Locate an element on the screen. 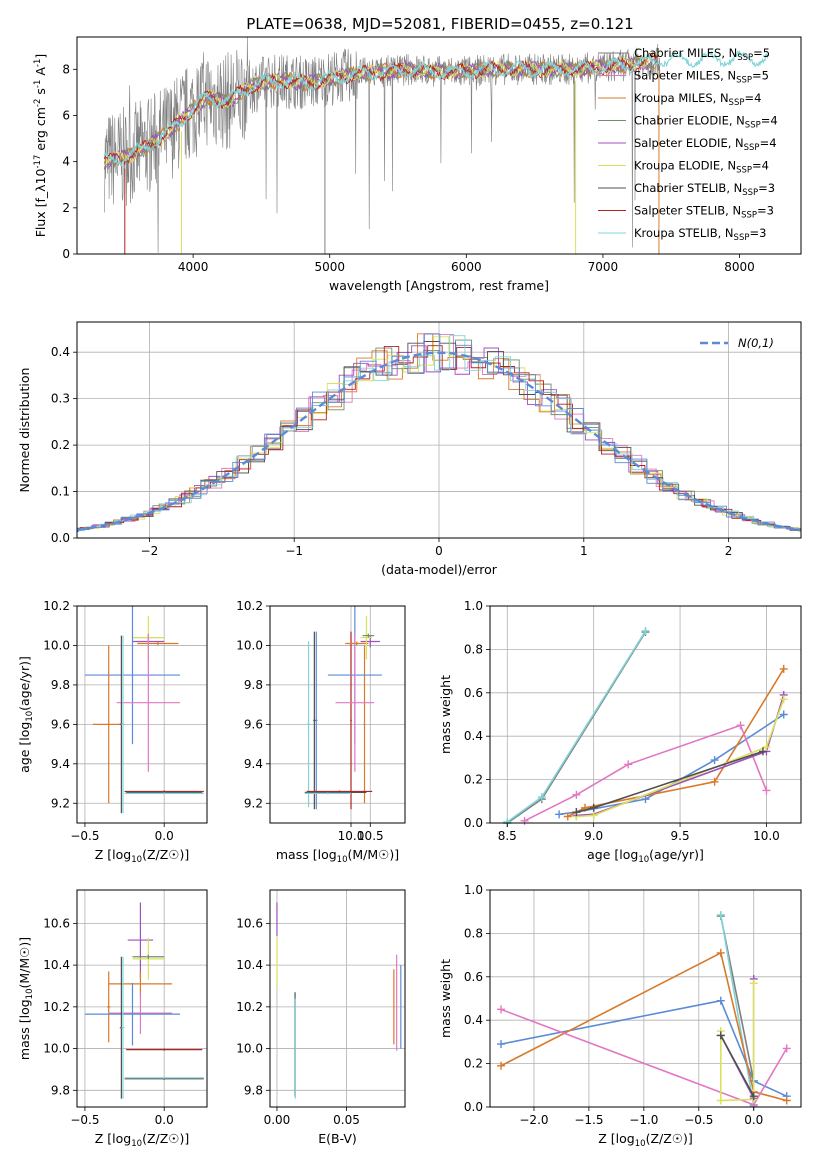  x-tick-label: 9.5 is located at coordinates (680, 836).